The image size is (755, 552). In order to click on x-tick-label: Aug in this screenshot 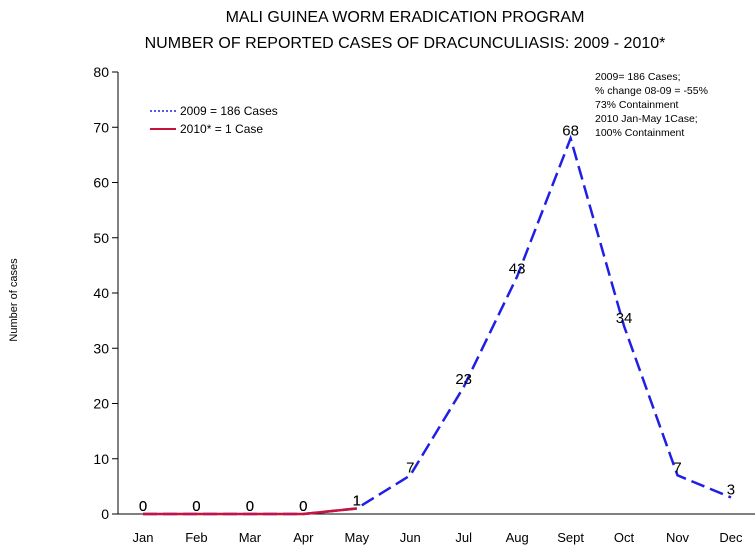, I will do `click(517, 537)`.